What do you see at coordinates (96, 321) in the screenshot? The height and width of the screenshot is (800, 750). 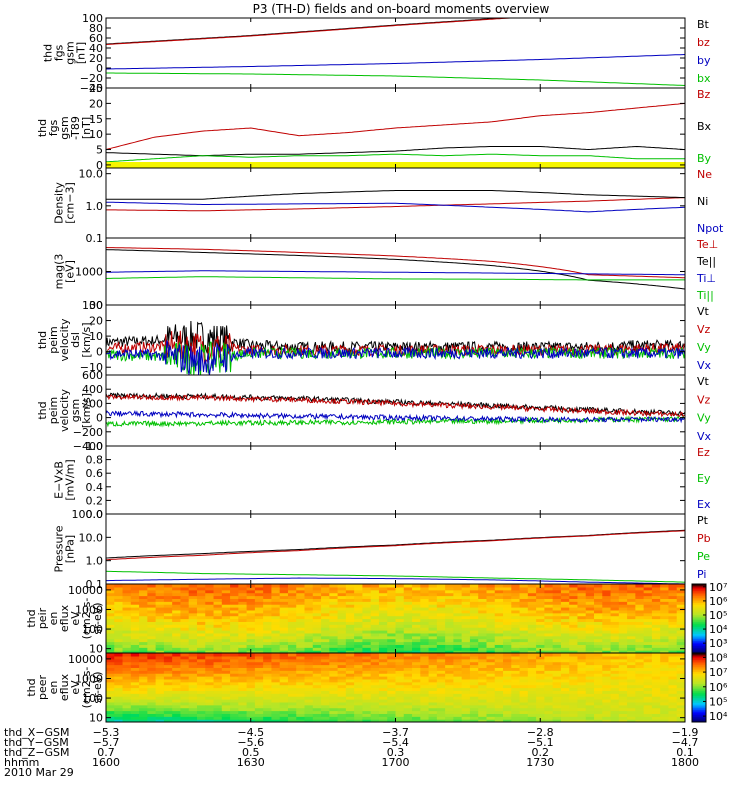 I see `y-tick-label: 20` at bounding box center [96, 321].